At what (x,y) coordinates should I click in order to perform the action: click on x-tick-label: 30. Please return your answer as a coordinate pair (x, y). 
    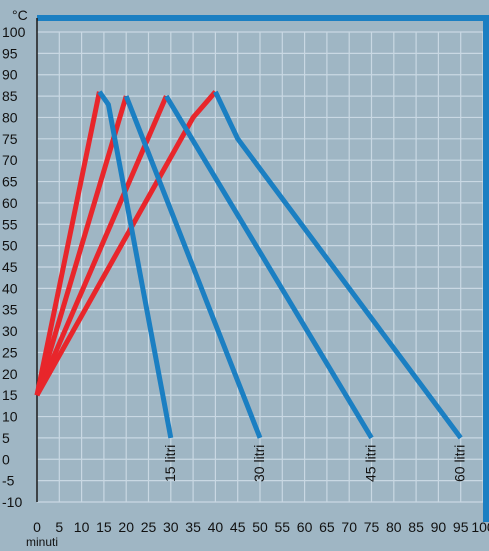
    Looking at the image, I should click on (171, 527).